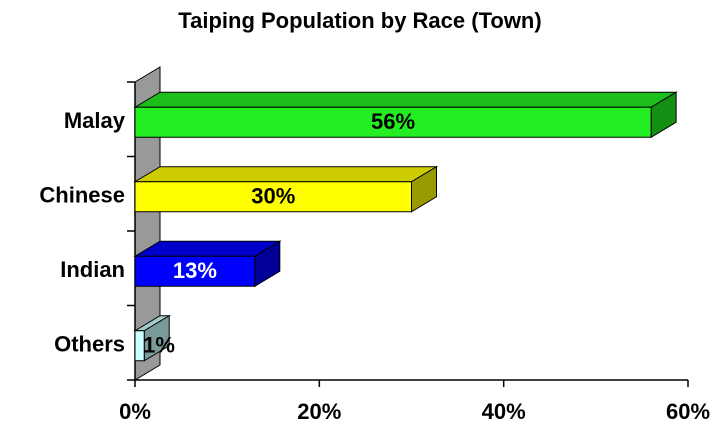 The image size is (719, 430). I want to click on data-label: 56%, so click(393, 121).